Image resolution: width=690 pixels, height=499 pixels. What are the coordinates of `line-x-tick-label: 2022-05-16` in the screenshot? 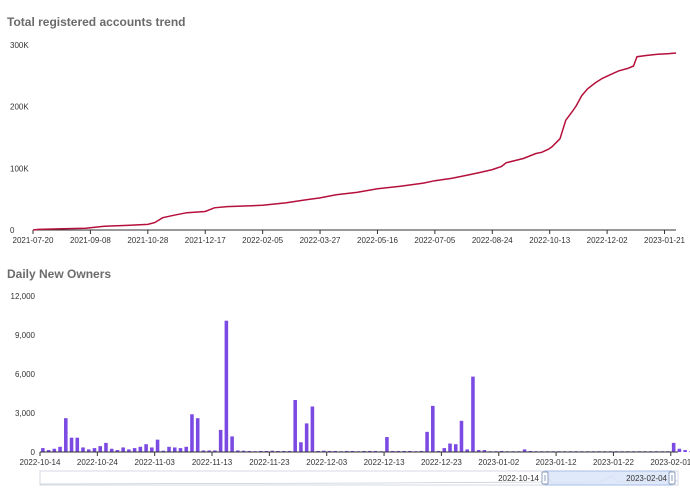 It's located at (377, 240).